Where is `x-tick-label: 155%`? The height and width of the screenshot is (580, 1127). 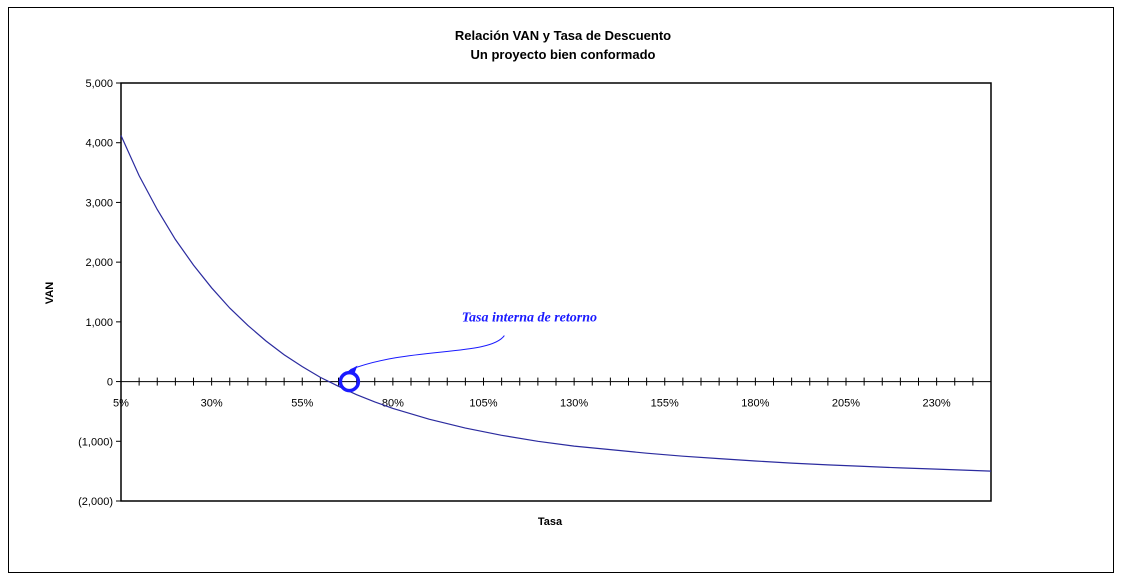 x-tick-label: 155% is located at coordinates (665, 404).